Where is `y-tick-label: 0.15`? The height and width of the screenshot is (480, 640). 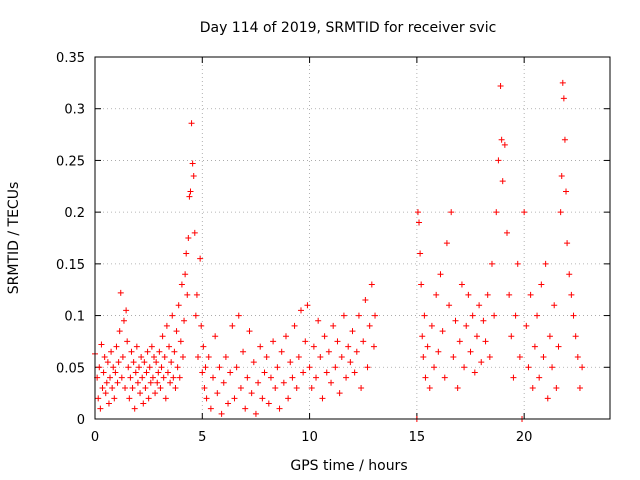 y-tick-label: 0.15 is located at coordinates (70, 265).